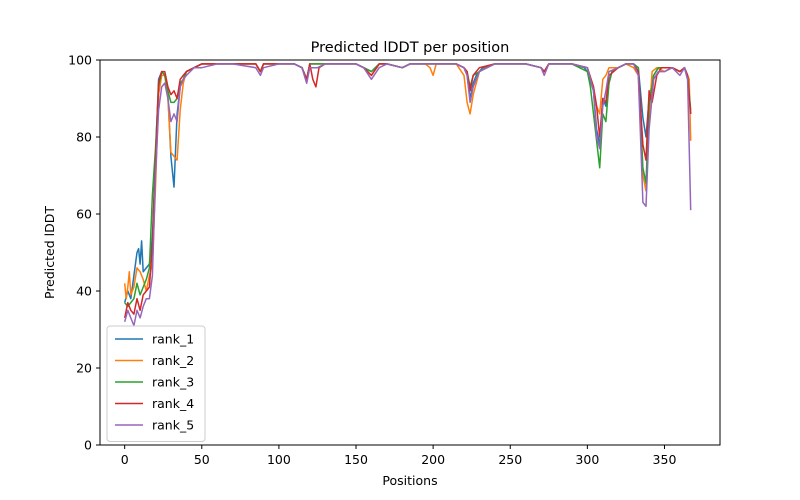  What do you see at coordinates (173, 425) in the screenshot?
I see `legend-label-rank_5: rank_5` at bounding box center [173, 425].